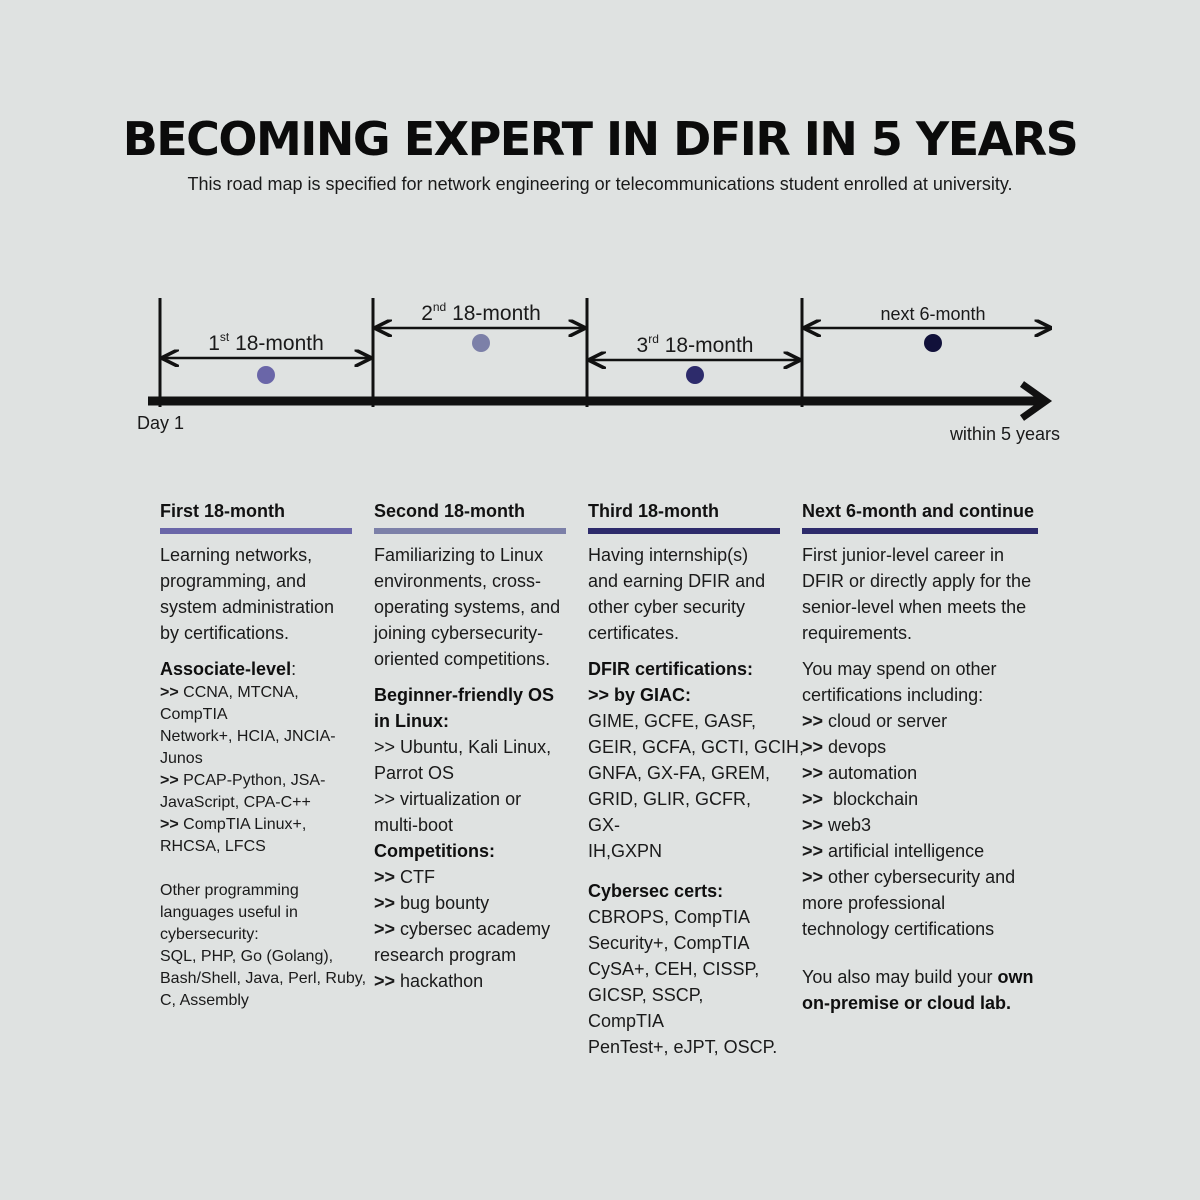 The width and height of the screenshot is (1200, 1200). I want to click on segment-3-dot, so click(695, 375).